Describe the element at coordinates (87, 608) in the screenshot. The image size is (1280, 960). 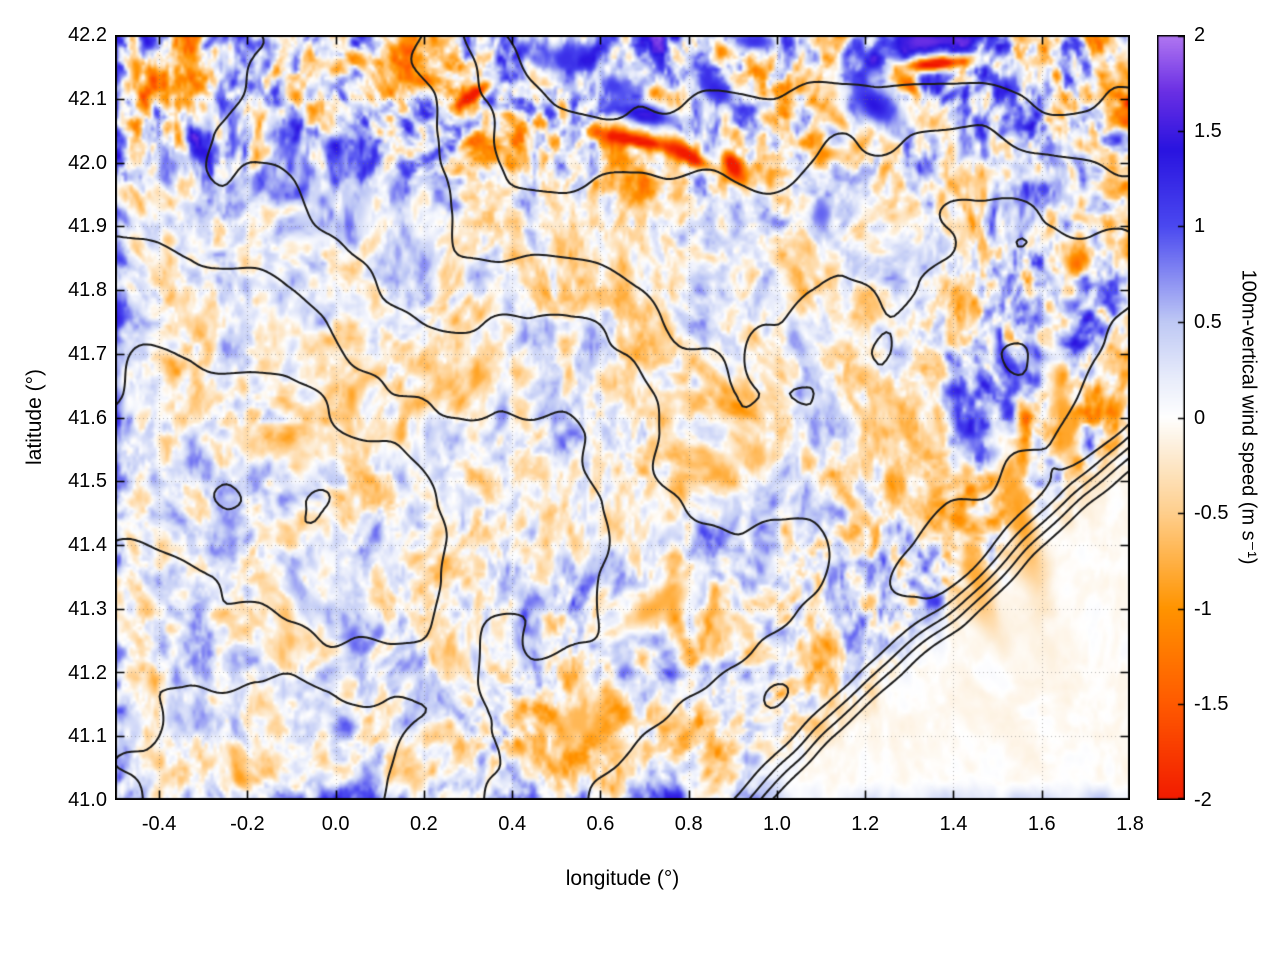
I see `y-tick-label-41.3: 41.3` at that location.